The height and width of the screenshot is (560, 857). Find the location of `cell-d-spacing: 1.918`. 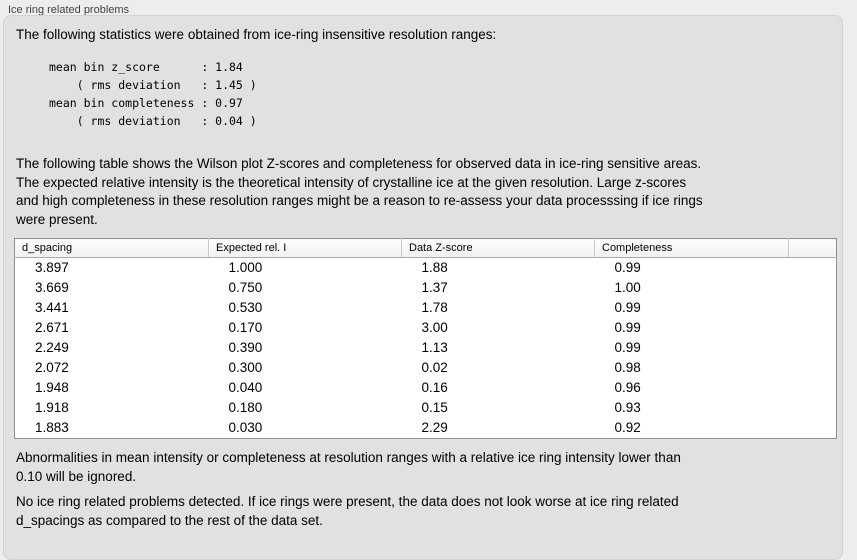

cell-d-spacing: 1.918 is located at coordinates (52, 407).